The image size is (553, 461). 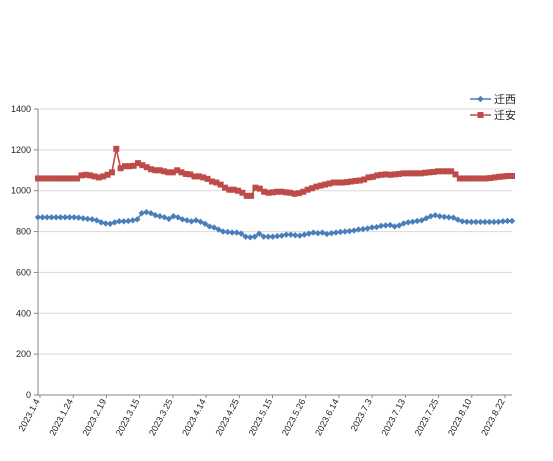 What do you see at coordinates (95, 417) in the screenshot?
I see `x-tick-label: 2023.2.19` at bounding box center [95, 417].